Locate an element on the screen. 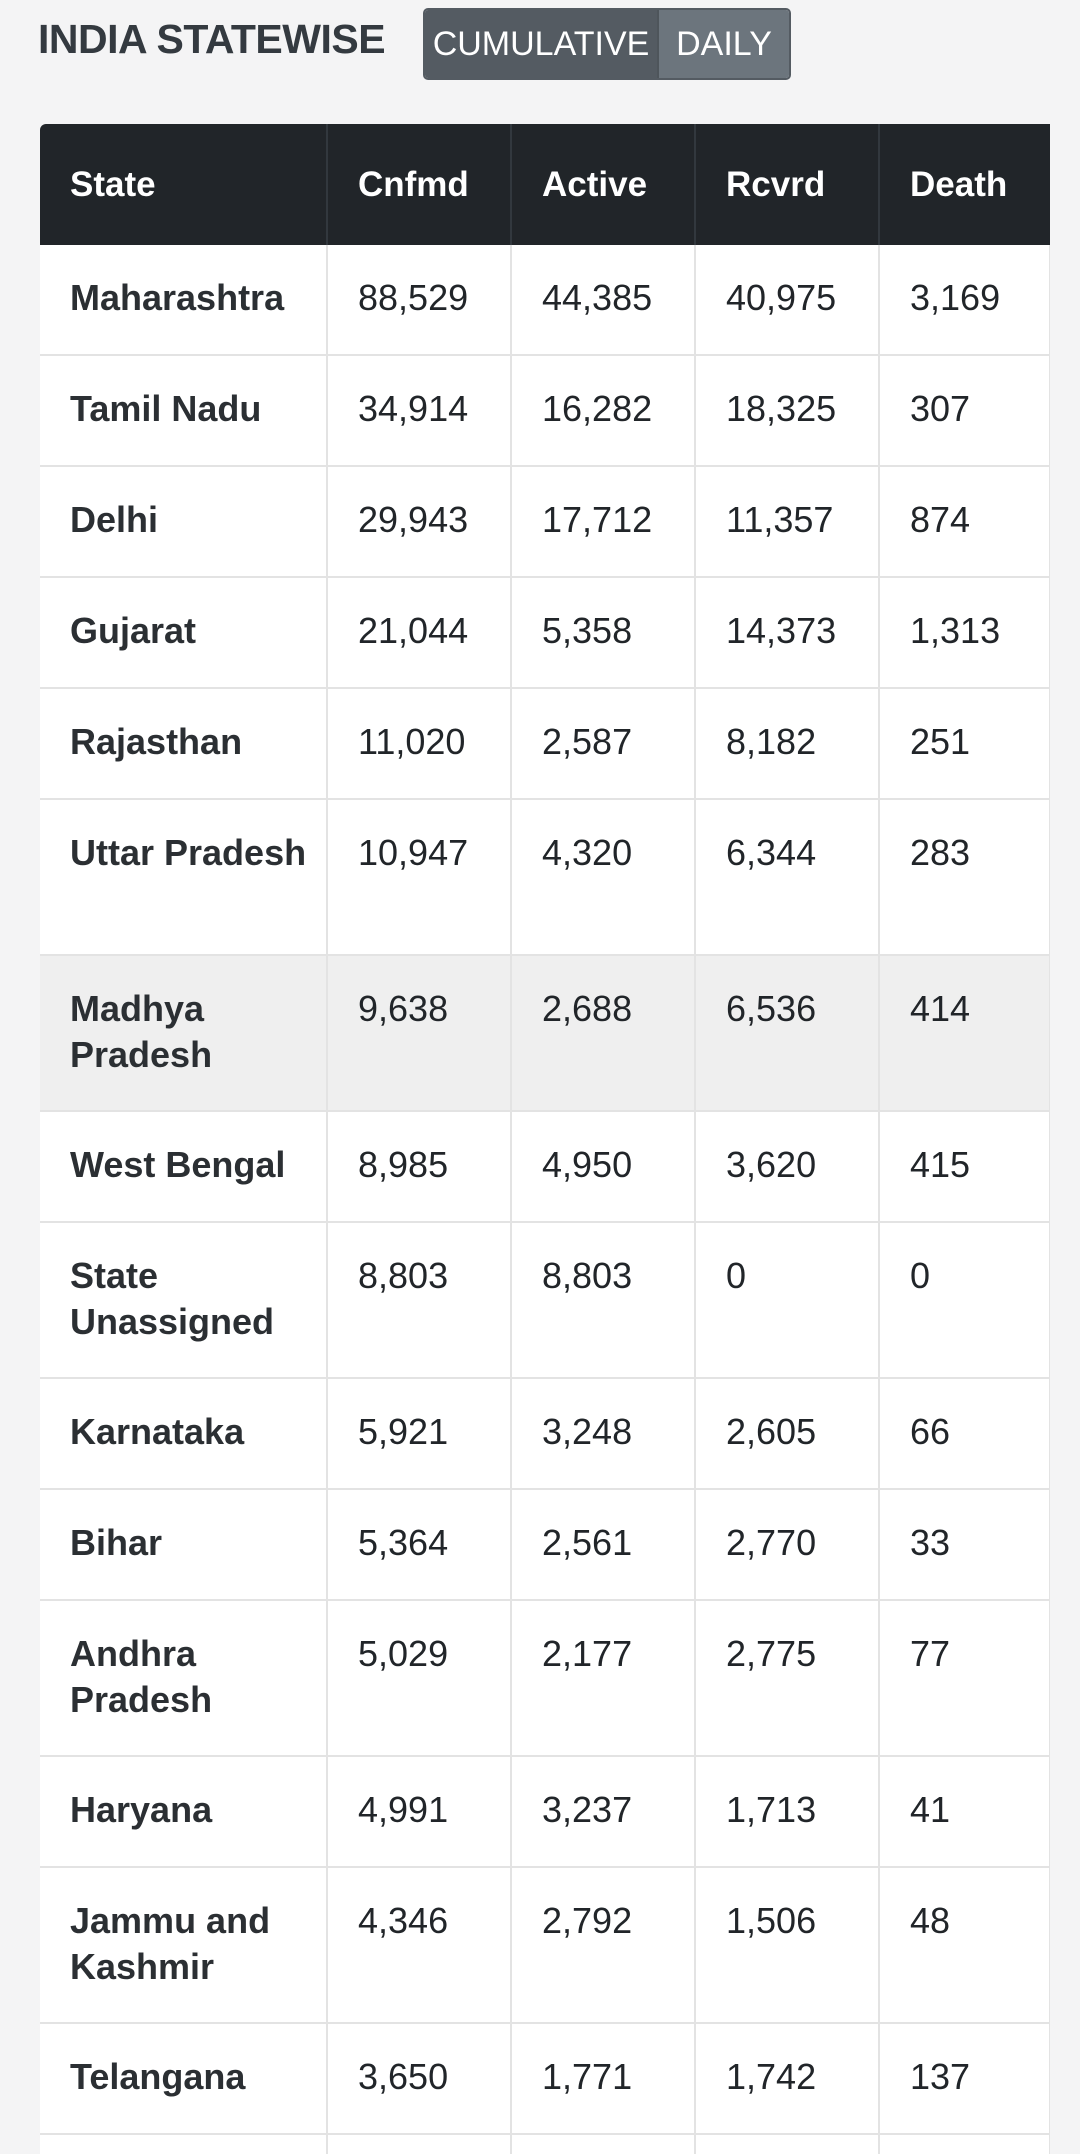  cell-deaths: 33 is located at coordinates (964, 1545).